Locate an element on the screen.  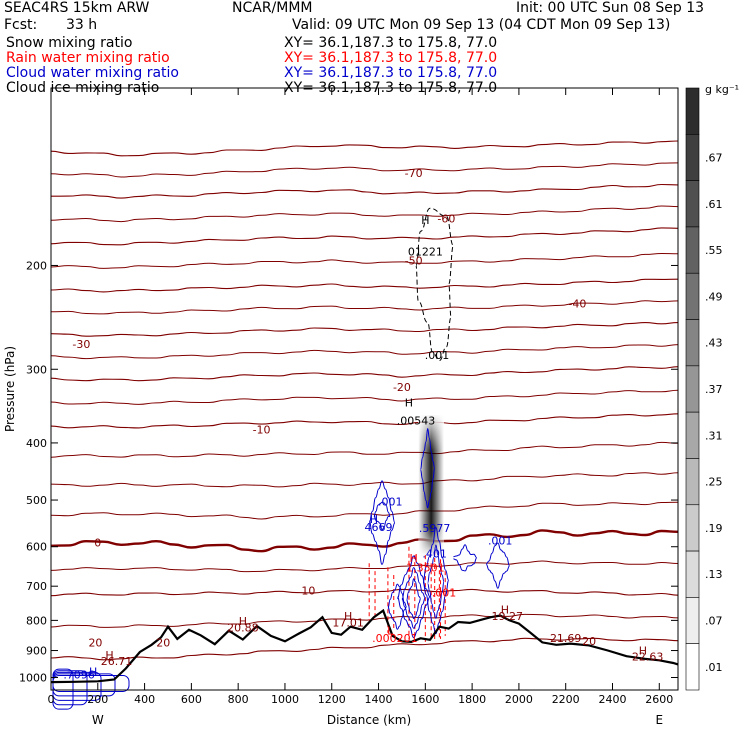
contour-label: -40 is located at coordinates (577, 304).